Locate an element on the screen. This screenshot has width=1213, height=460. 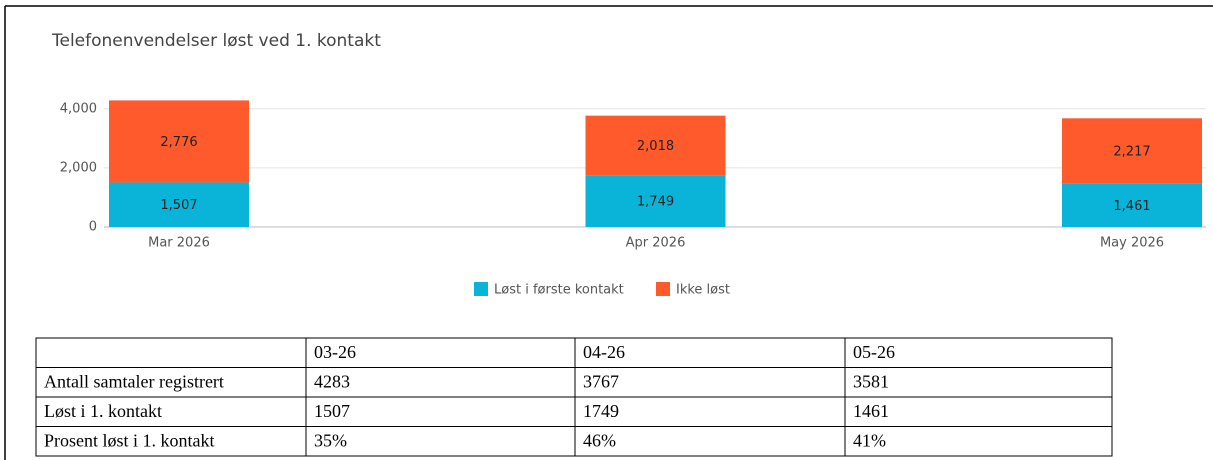
data-label: 2,776 is located at coordinates (178, 142).